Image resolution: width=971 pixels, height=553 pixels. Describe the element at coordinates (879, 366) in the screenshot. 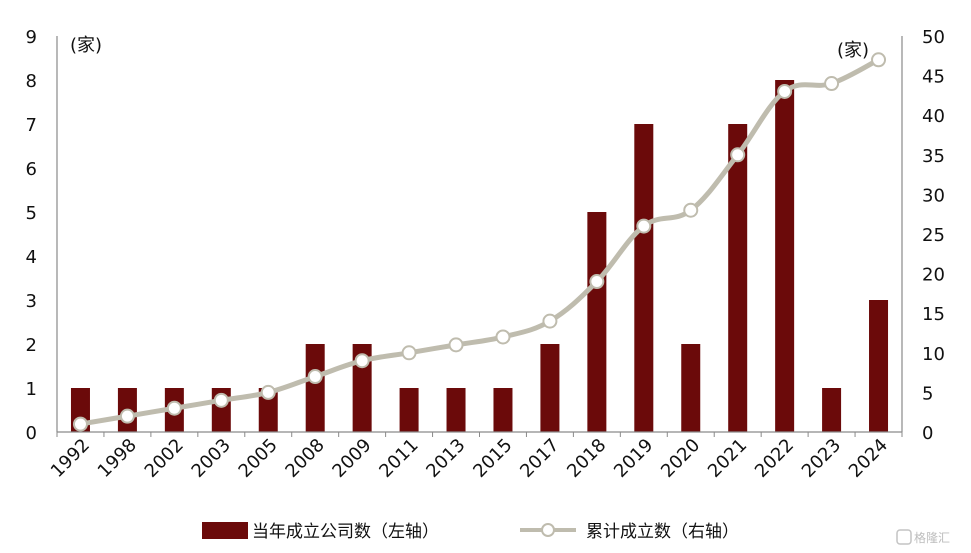

I see `bar-2024` at that location.